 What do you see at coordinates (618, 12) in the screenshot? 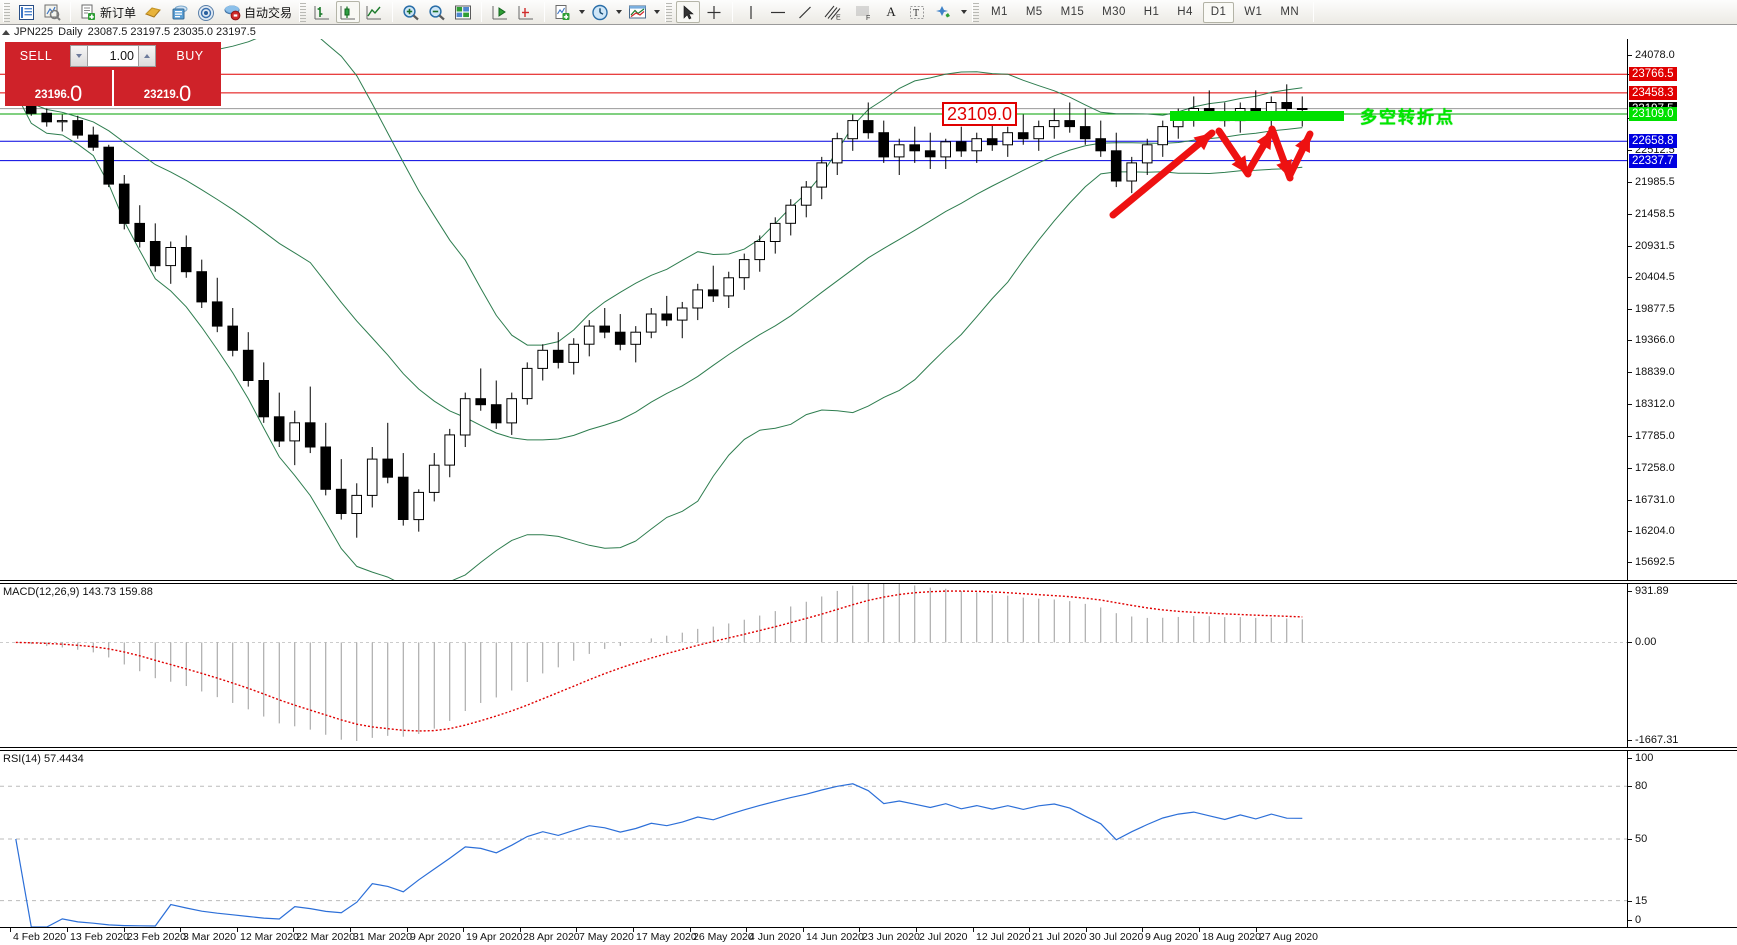
I see `periodicity-dropdown-arrow` at bounding box center [618, 12].